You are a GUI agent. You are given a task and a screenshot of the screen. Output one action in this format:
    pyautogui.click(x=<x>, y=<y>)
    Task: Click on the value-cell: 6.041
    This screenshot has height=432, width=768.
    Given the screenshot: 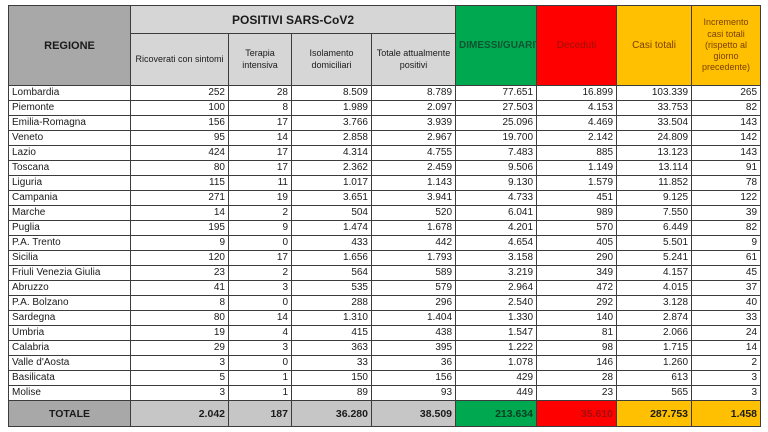 What is the action you would take?
    pyautogui.click(x=496, y=213)
    